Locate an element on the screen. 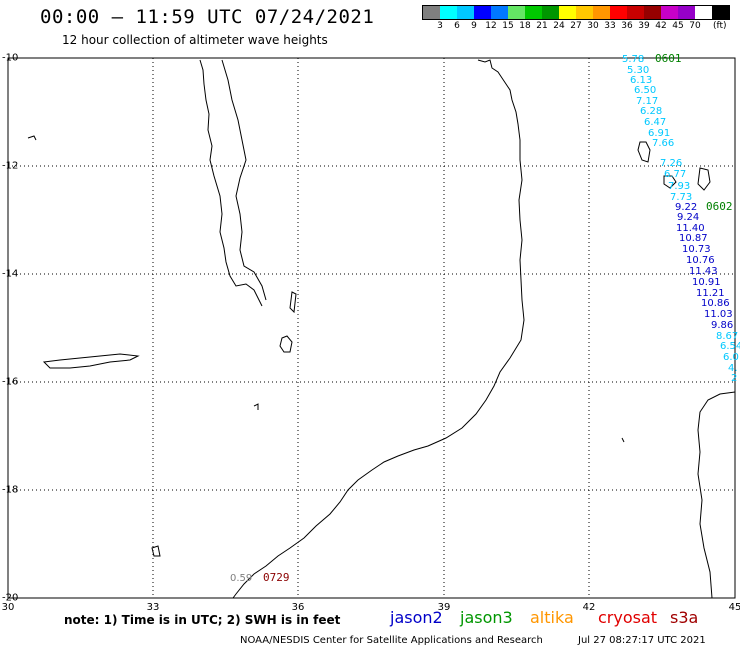 This screenshot has width=740, height=650. wave-height-value: 11.03 is located at coordinates (718, 314).